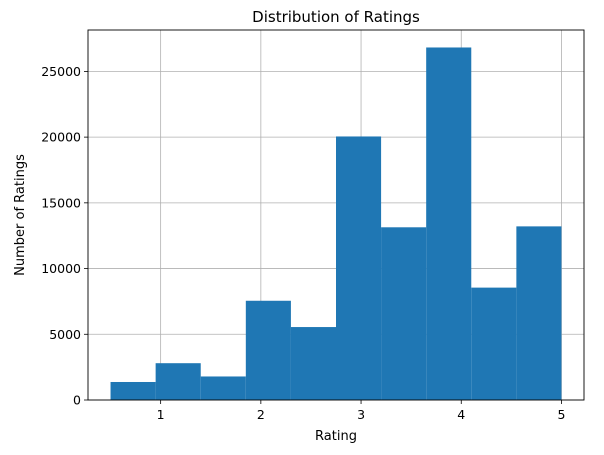 This screenshot has height=455, width=604. I want to click on x-axis-ticks: 1 2 3 4 5, so click(361, 411).